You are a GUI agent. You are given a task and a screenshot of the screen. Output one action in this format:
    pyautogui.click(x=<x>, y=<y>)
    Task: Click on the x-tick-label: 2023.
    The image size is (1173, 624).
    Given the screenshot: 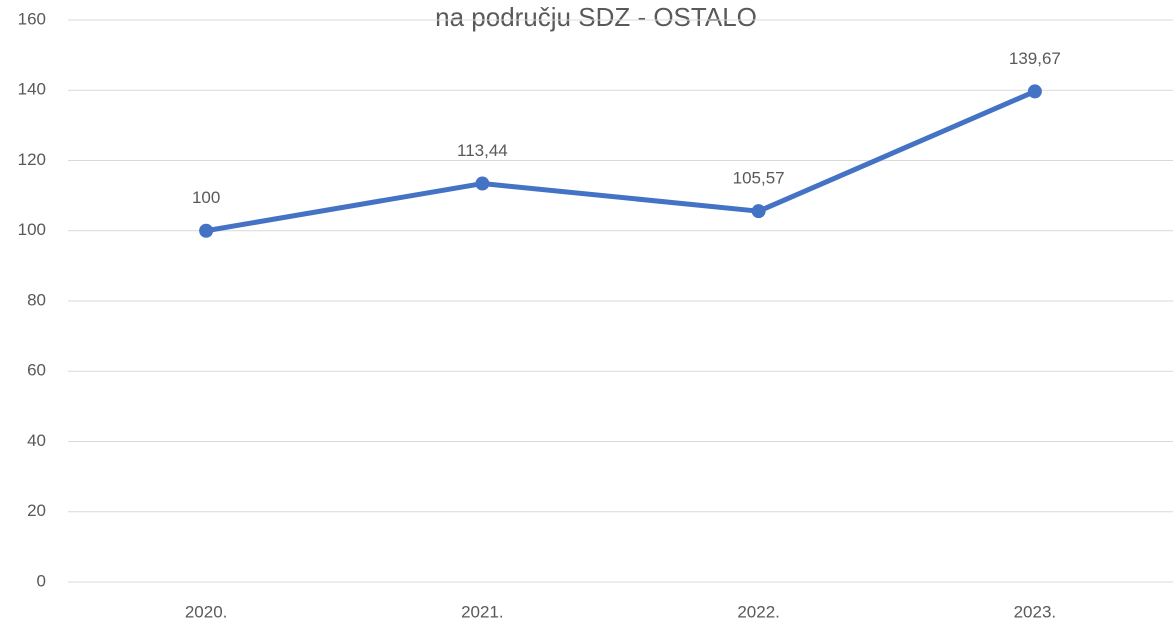 What is the action you would take?
    pyautogui.click(x=1035, y=611)
    